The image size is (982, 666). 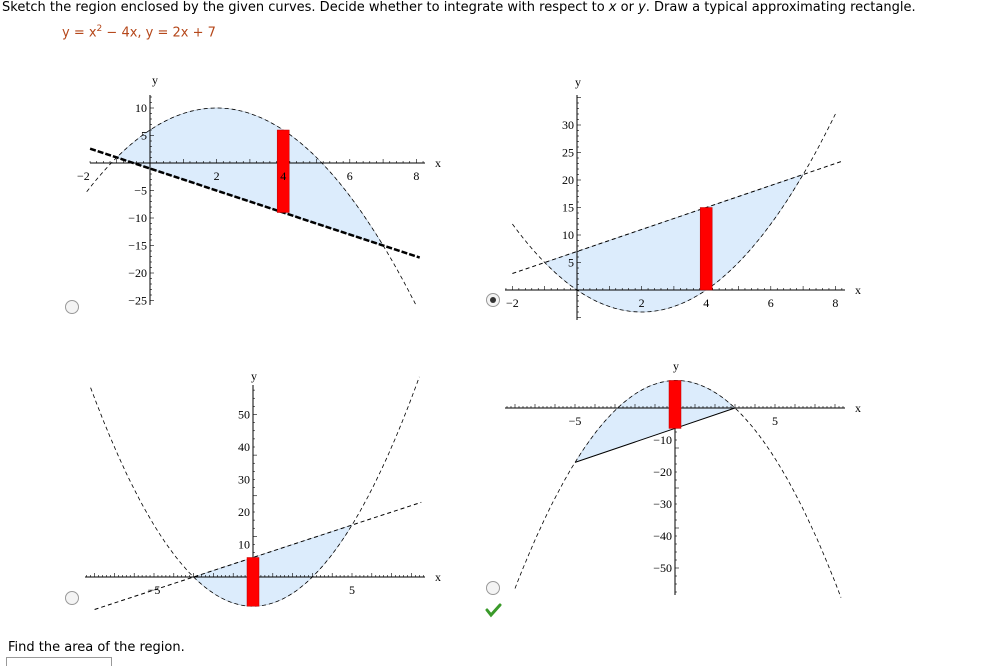 I want to click on y-tick-label: 40, so click(x=244, y=447).